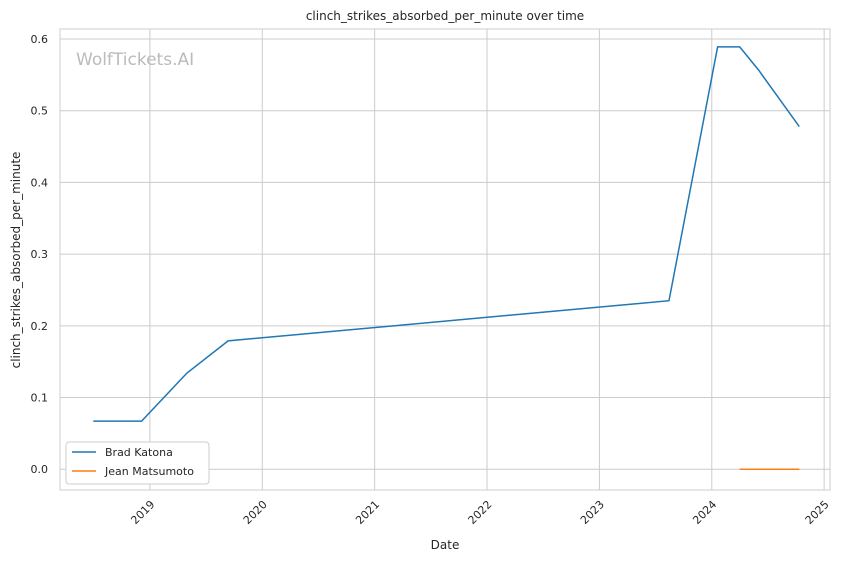 The height and width of the screenshot is (565, 847). Describe the element at coordinates (704, 512) in the screenshot. I see `x-tick-label: 2024` at that location.